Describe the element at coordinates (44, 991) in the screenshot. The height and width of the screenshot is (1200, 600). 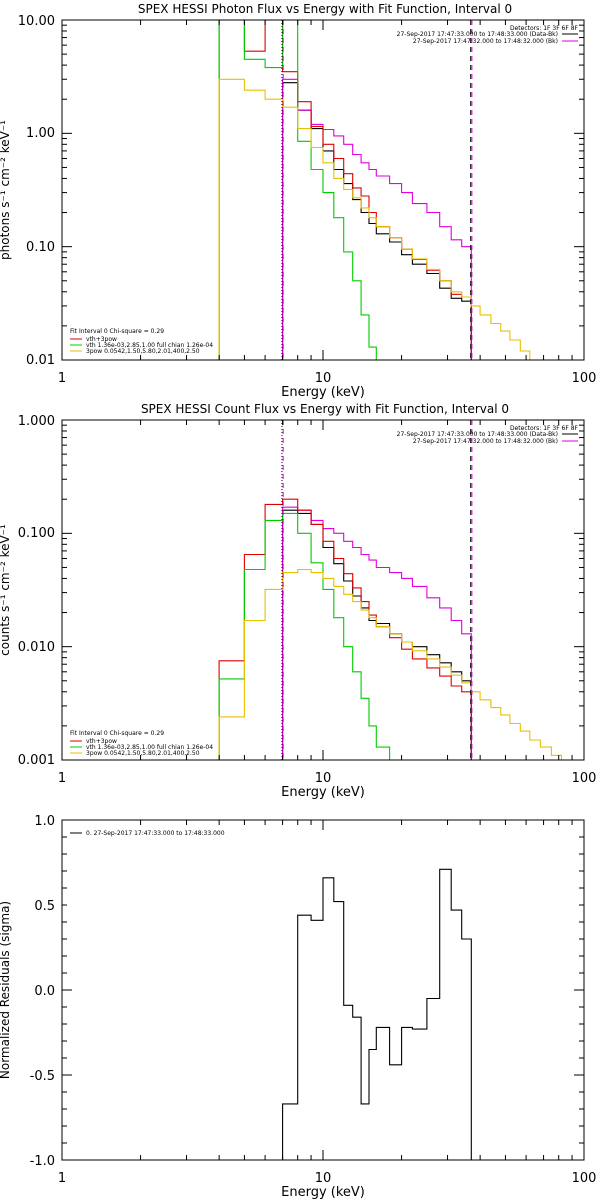
I see `y-tick-label: 0.0` at that location.